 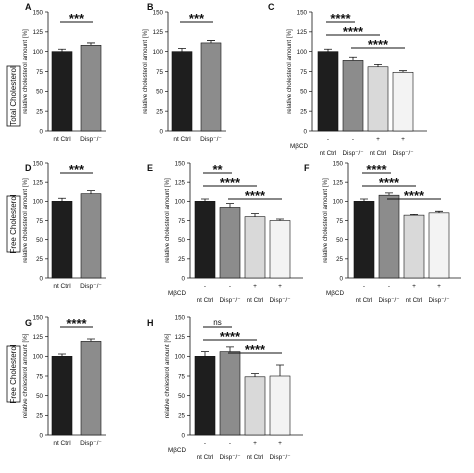 I want to click on y-axis-label-b: relative cholesterol amount [%], so click(x=145, y=71).